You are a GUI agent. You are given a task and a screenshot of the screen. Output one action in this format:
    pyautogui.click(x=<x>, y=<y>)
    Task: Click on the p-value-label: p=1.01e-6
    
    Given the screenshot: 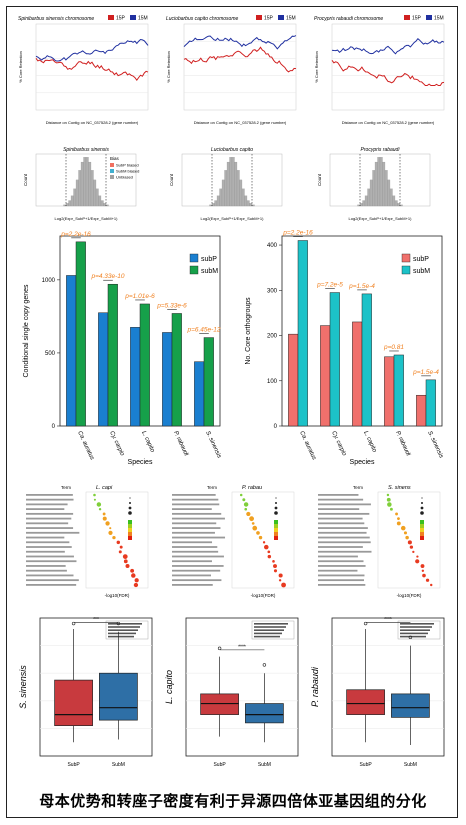 What is the action you would take?
    pyautogui.click(x=139, y=296)
    